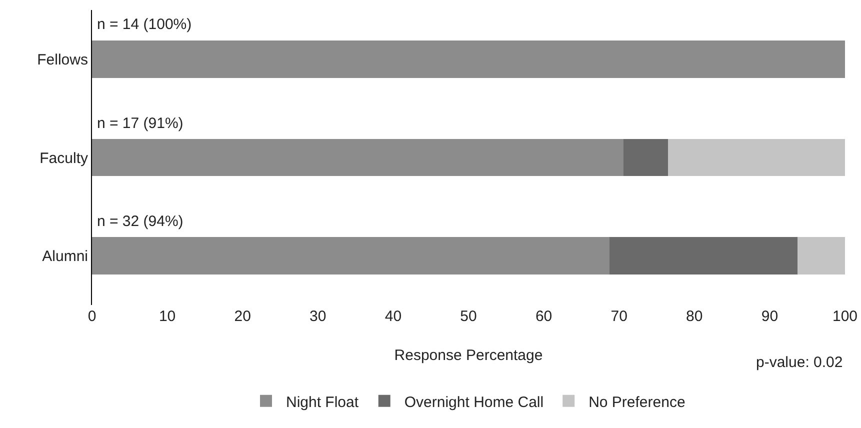 The height and width of the screenshot is (428, 861). Describe the element at coordinates (65, 257) in the screenshot. I see `y-tick-label: Alumni` at that location.